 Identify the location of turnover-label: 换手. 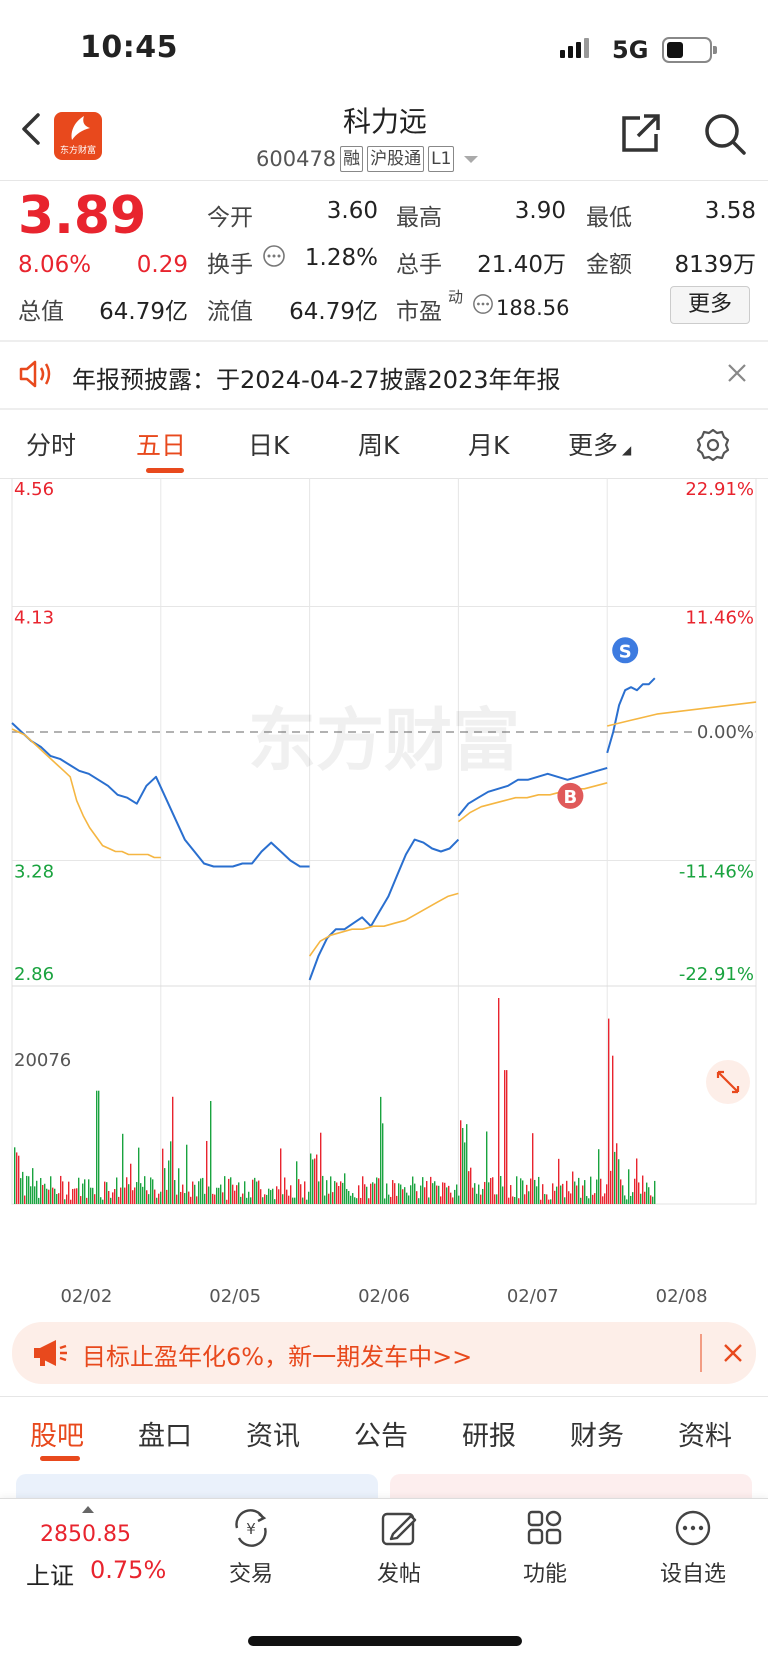
(230, 265).